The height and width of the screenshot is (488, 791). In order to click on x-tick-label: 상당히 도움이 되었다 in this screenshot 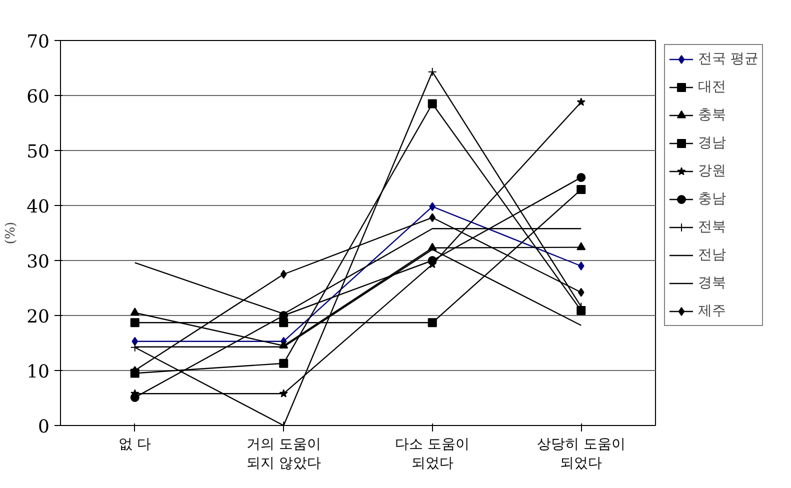, I will do `click(581, 454)`.